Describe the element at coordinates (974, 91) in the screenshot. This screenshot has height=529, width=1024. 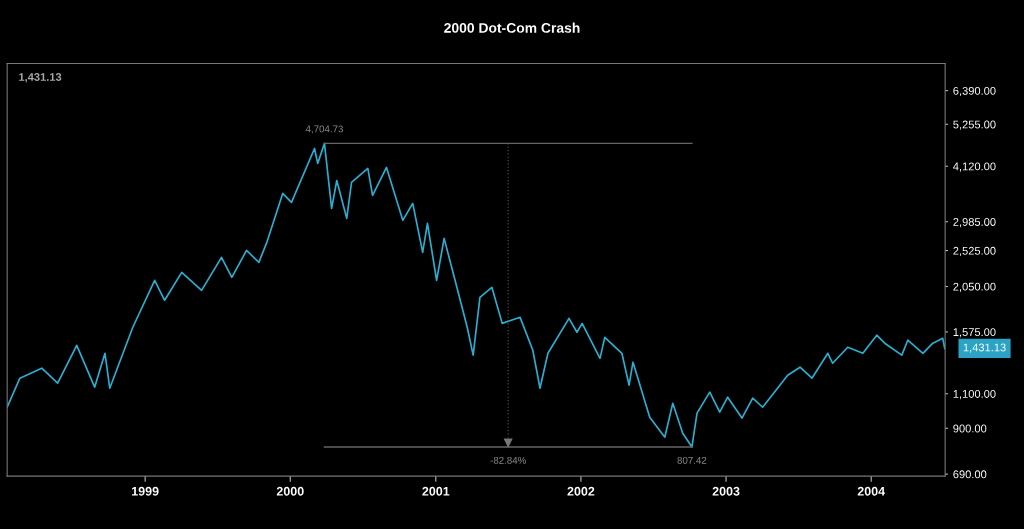
I see `y-tick-label: 6,390.00` at that location.